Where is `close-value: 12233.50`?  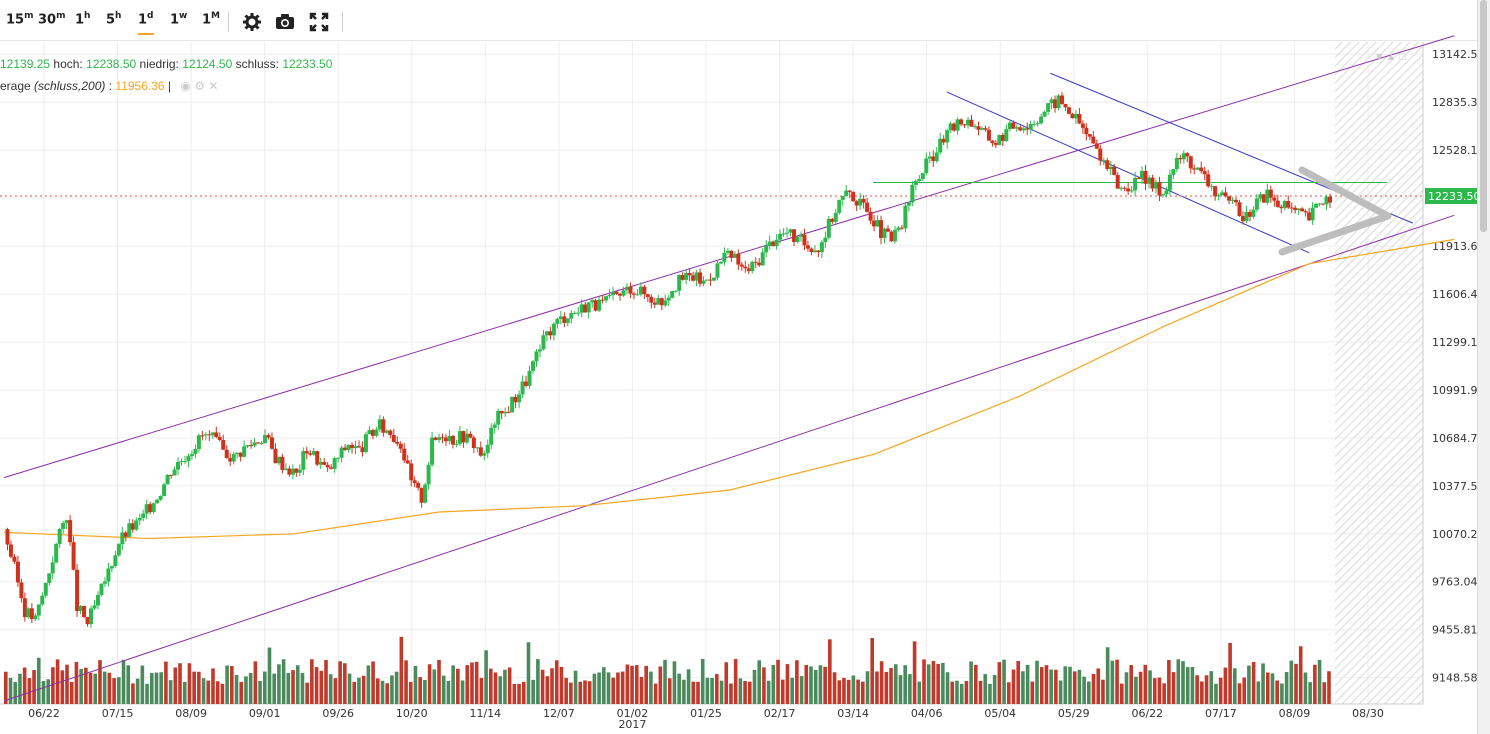
close-value: 12233.50 is located at coordinates (307, 64).